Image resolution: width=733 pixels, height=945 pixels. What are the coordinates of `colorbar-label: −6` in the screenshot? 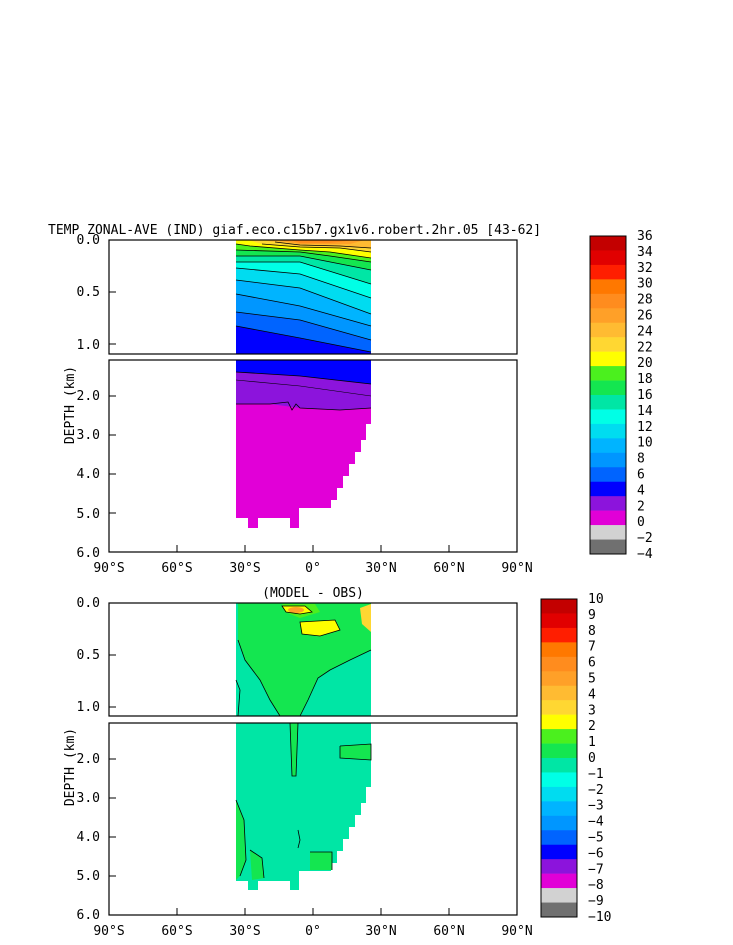 It's located at (596, 853).